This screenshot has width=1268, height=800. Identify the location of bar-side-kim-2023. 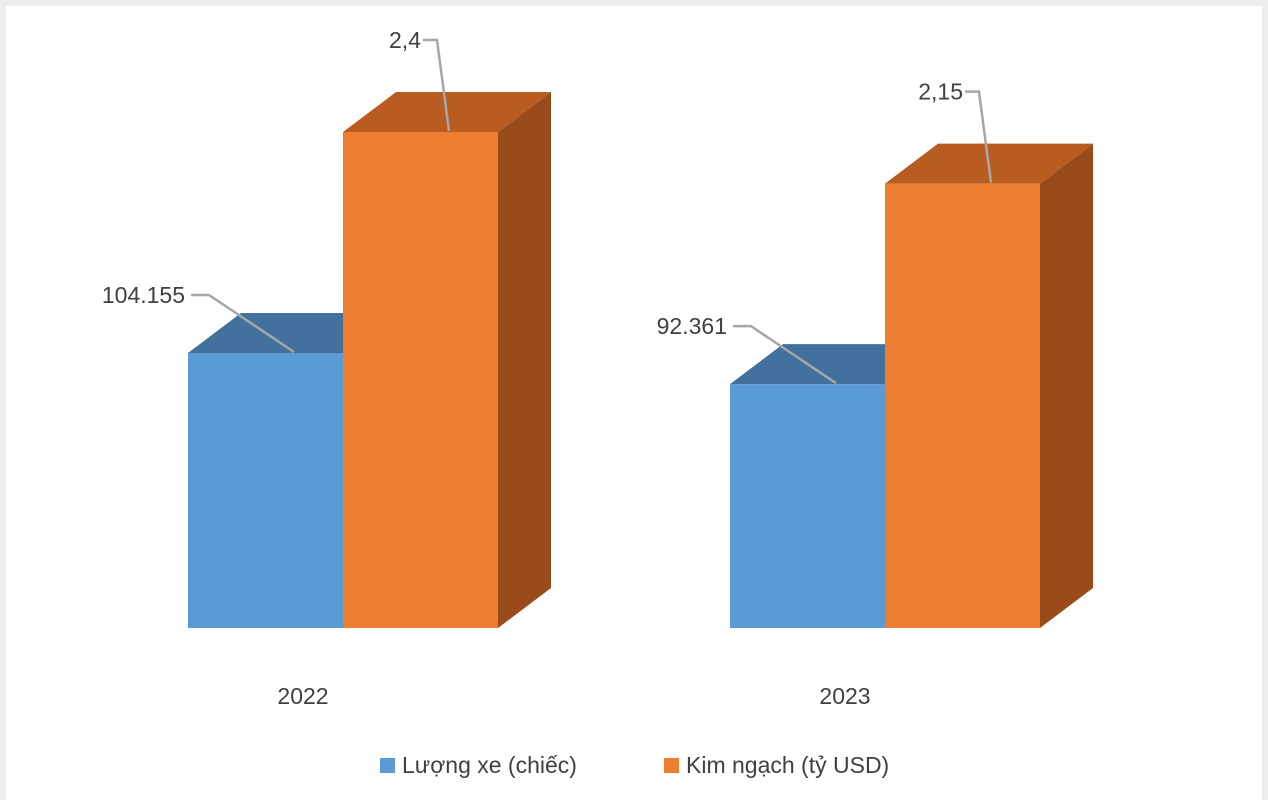
(1066, 385).